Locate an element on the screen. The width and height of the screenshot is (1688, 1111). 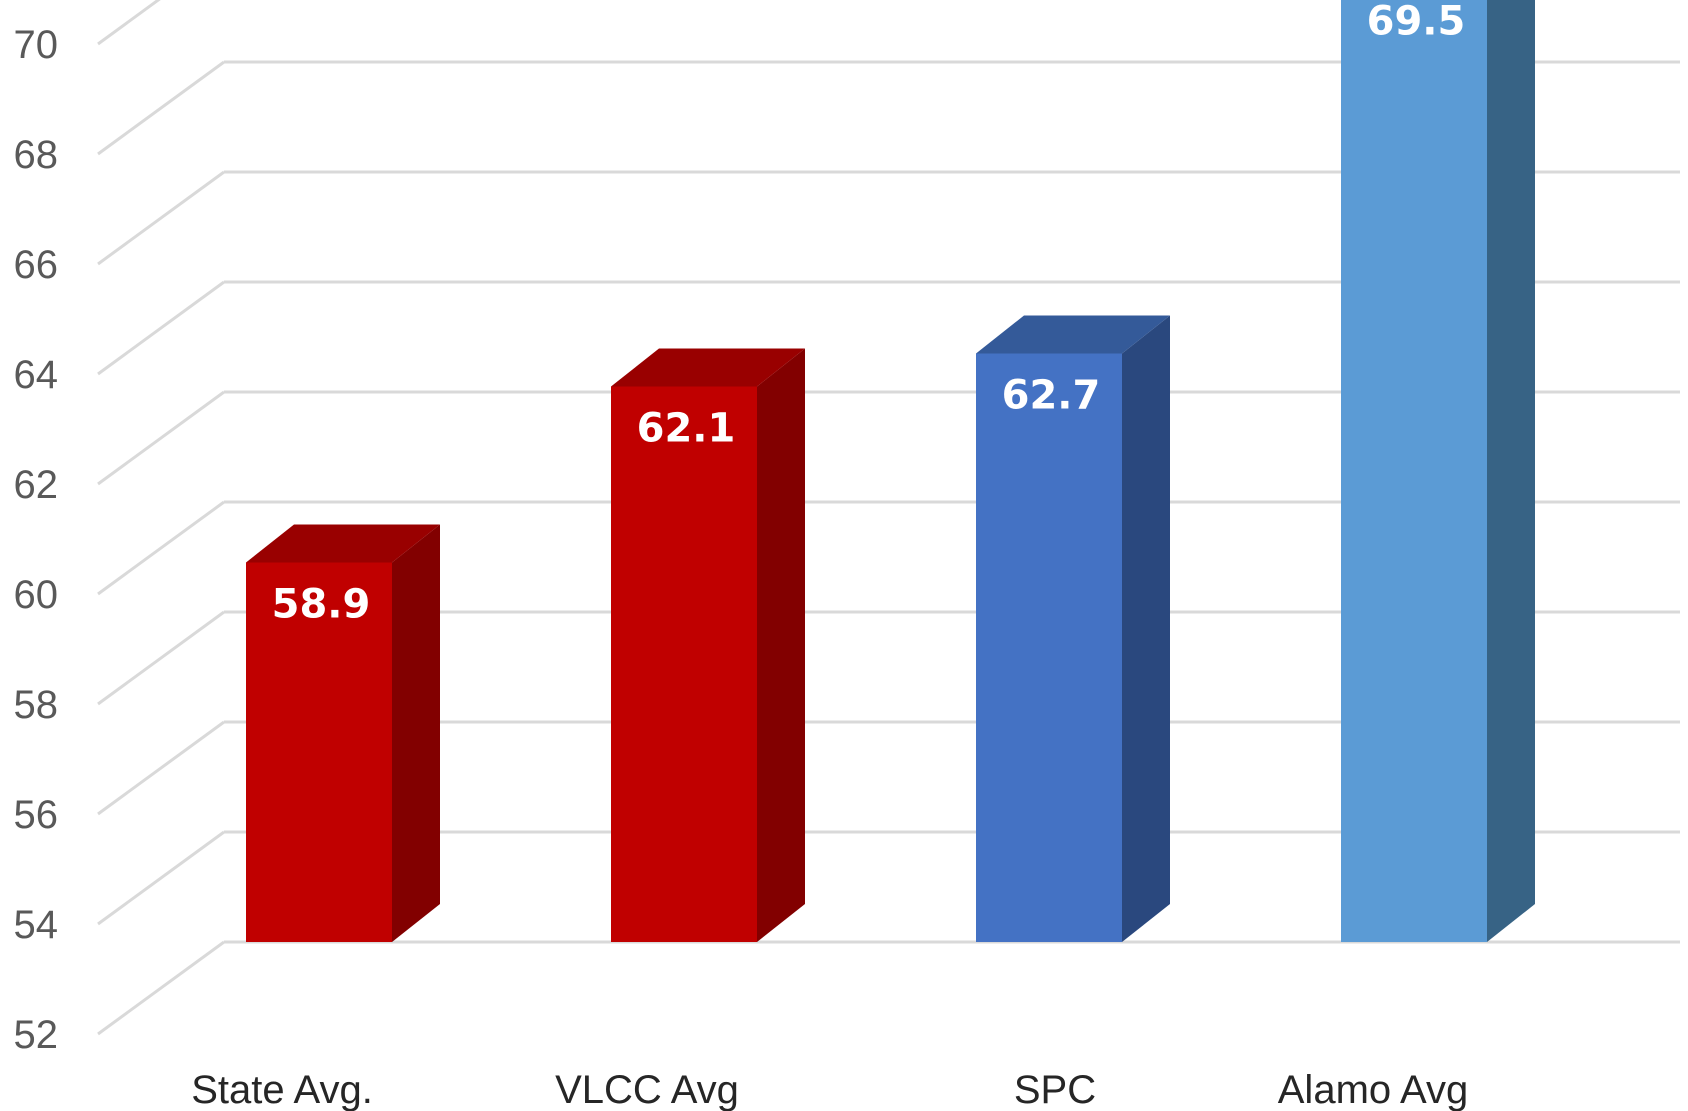
x-category-label: Alamo Avg is located at coordinates (1373, 1089).